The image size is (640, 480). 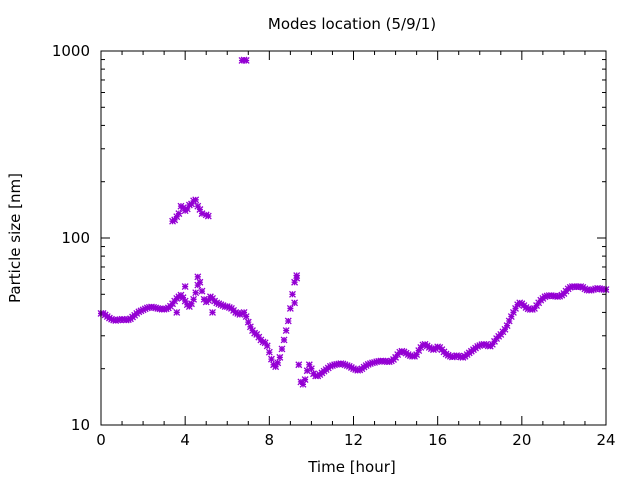 What do you see at coordinates (80, 425) in the screenshot?
I see `y-tick-label: 10` at bounding box center [80, 425].